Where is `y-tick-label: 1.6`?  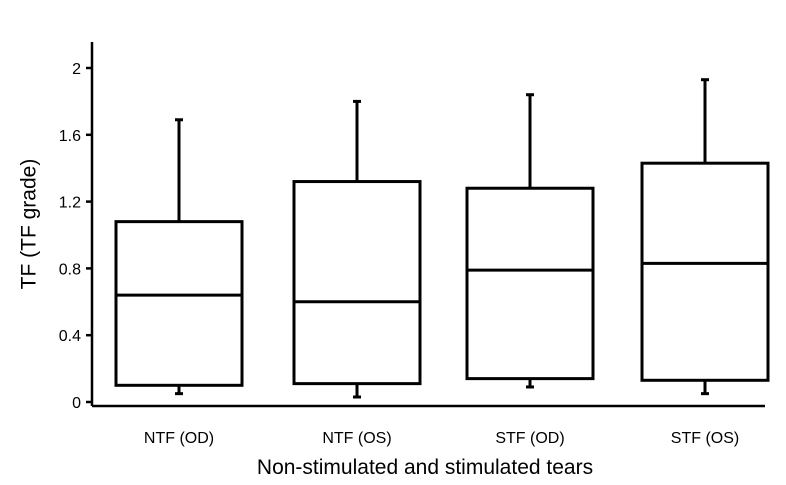 y-tick-label: 1.6 is located at coordinates (70, 136).